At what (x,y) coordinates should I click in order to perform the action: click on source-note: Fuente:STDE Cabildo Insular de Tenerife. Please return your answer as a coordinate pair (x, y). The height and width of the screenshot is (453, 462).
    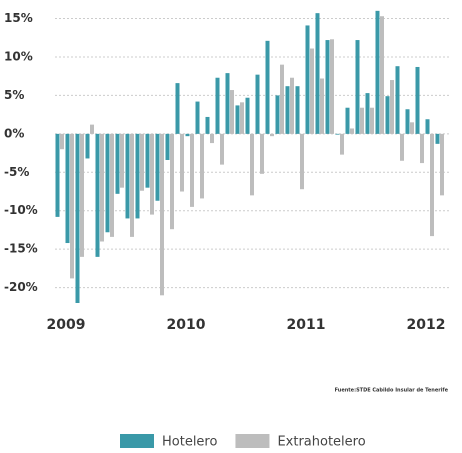
    Looking at the image, I should click on (392, 391).